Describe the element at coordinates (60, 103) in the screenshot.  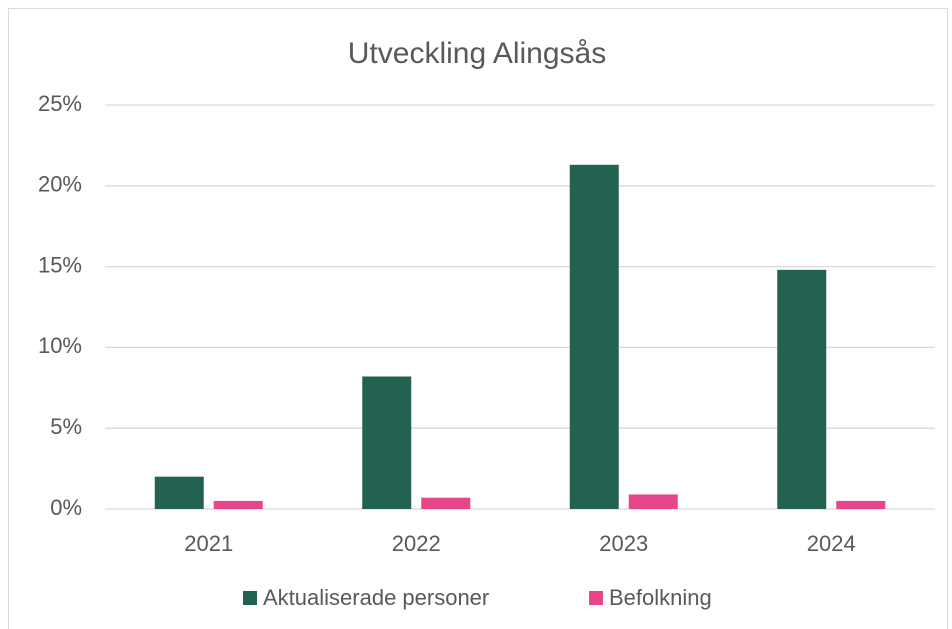
I see `y-tick-label: 25%` at that location.